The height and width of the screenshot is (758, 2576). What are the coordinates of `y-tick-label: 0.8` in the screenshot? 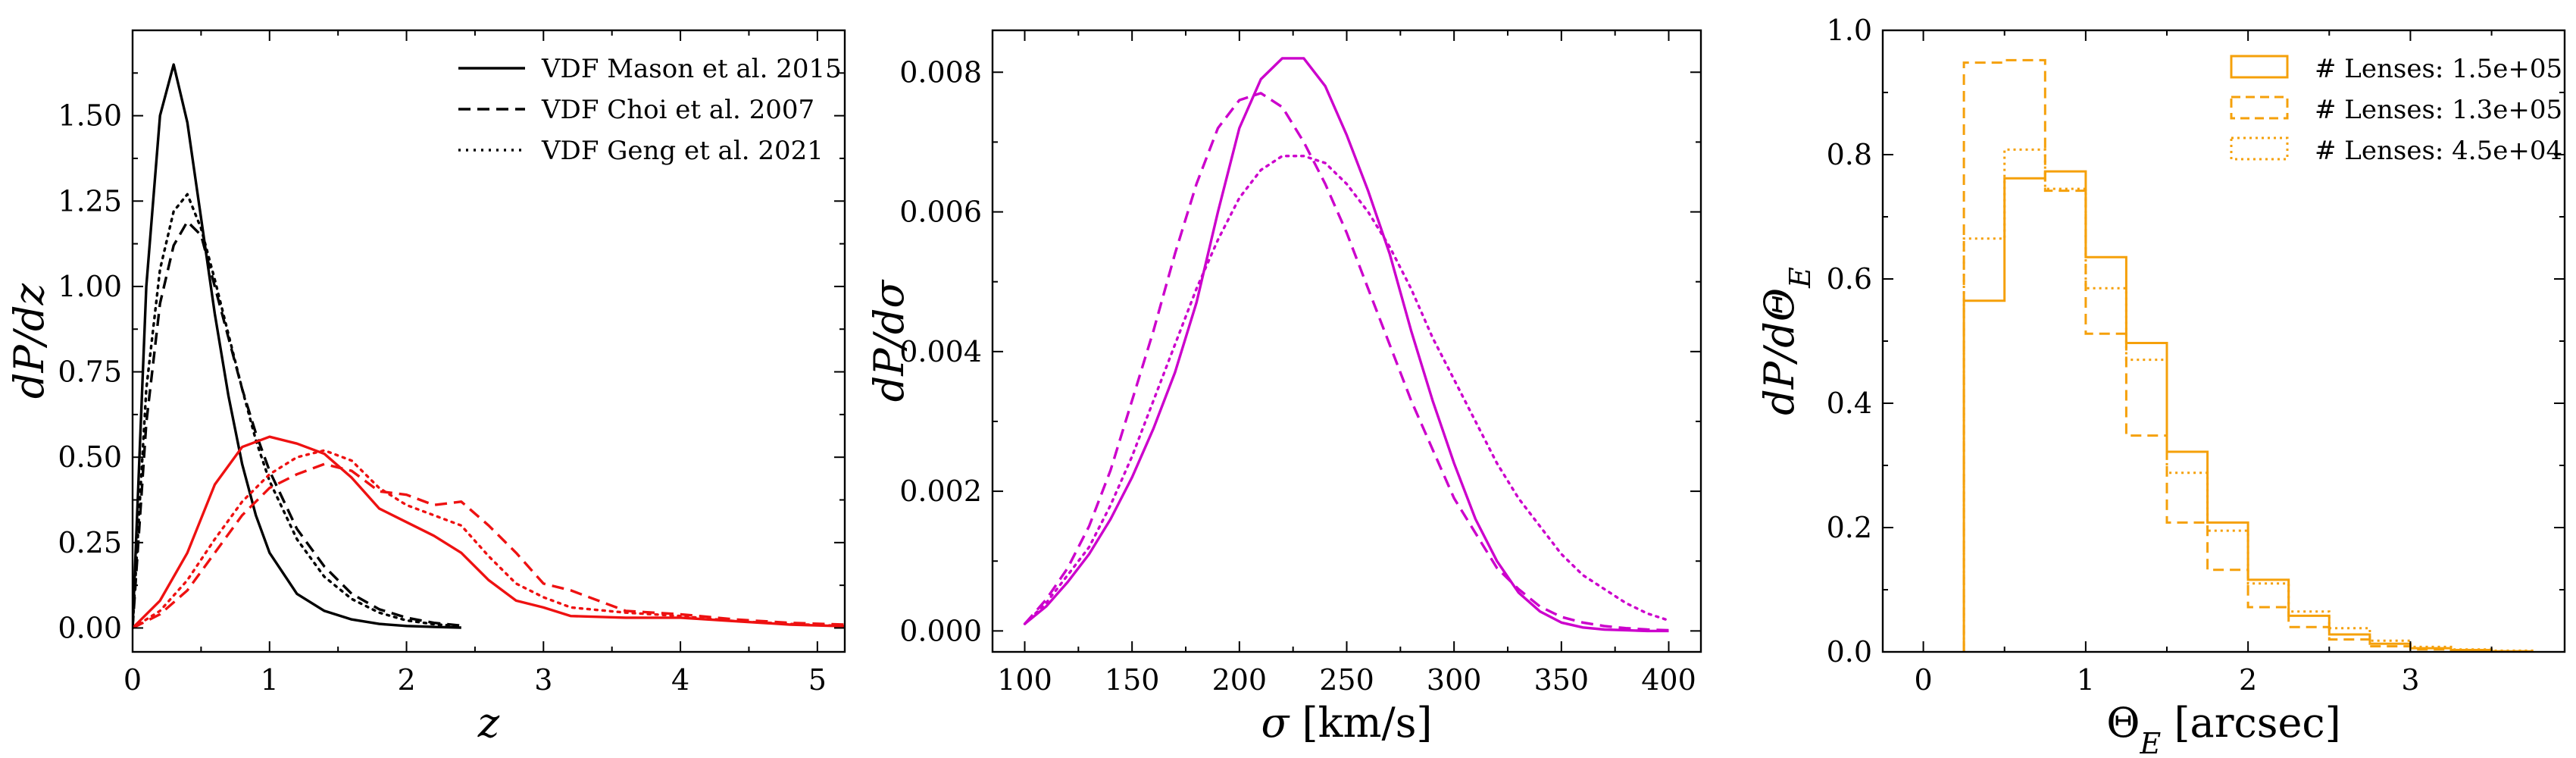 It's located at (1849, 154).